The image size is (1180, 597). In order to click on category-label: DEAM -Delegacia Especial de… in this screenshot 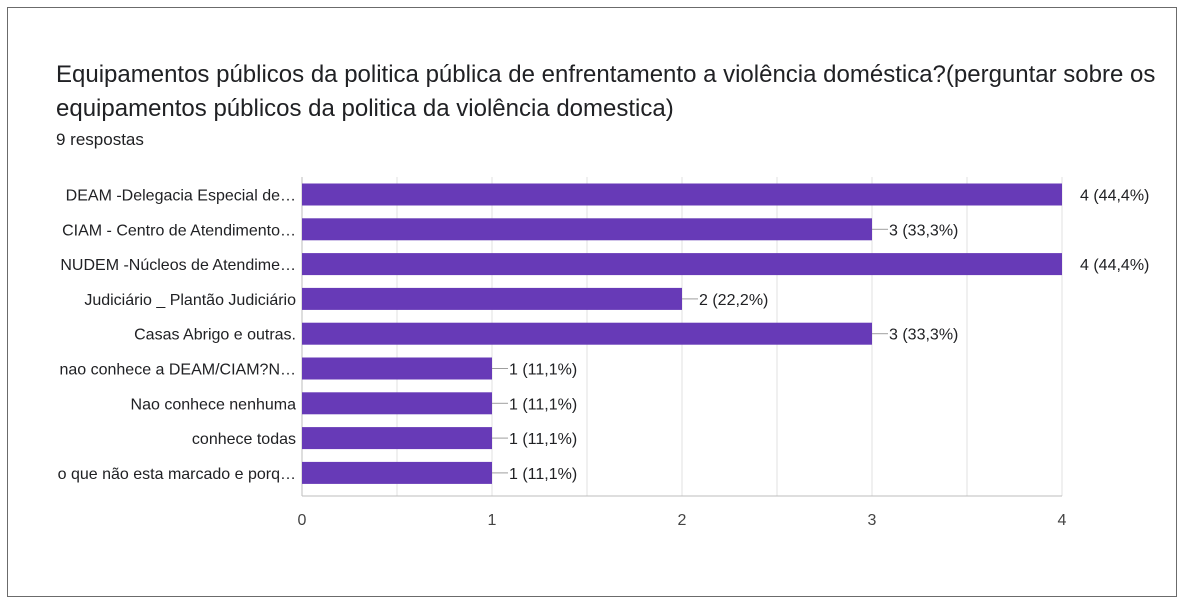, I will do `click(181, 196)`.